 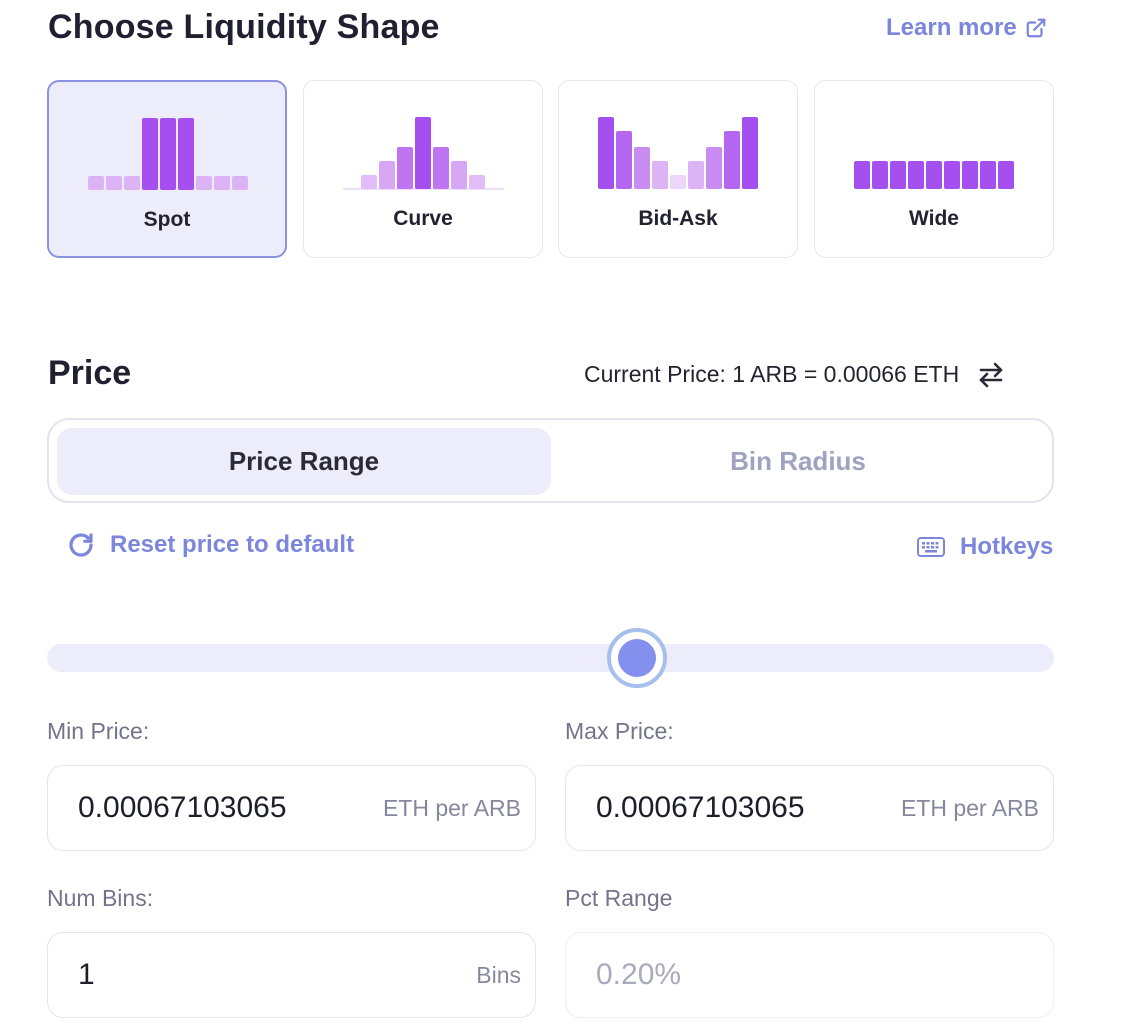 I want to click on section-title-price: Price, so click(x=90, y=373).